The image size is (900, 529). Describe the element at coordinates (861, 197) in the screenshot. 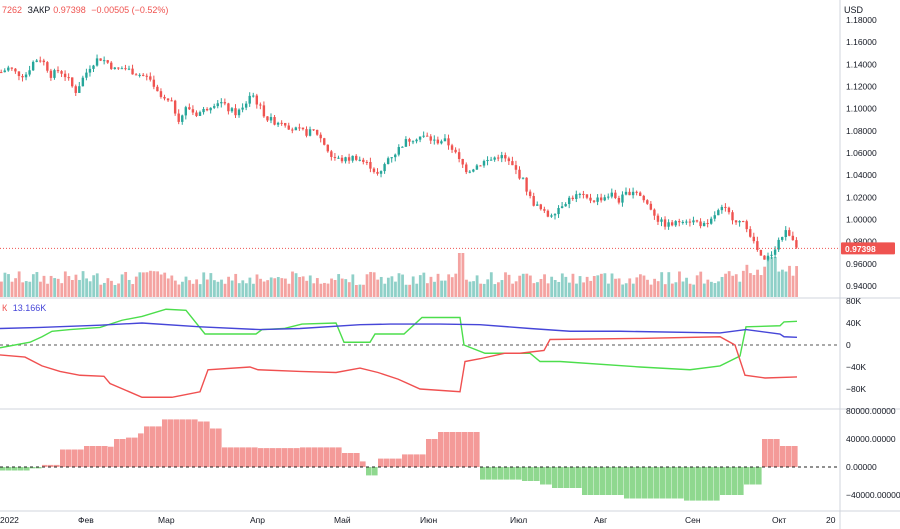

I see `price-axis-tick: 1.02000` at that location.